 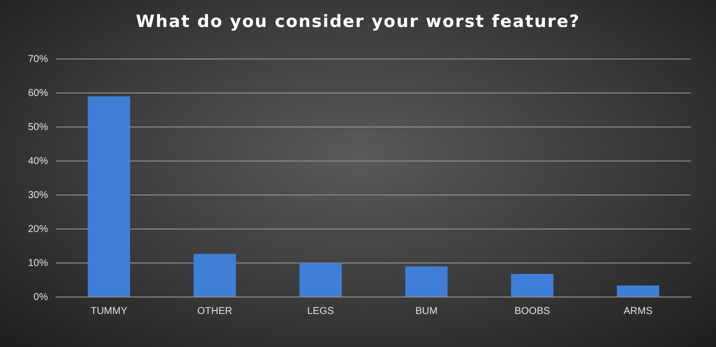 I want to click on x-tick-label: LEGS, so click(x=320, y=311).